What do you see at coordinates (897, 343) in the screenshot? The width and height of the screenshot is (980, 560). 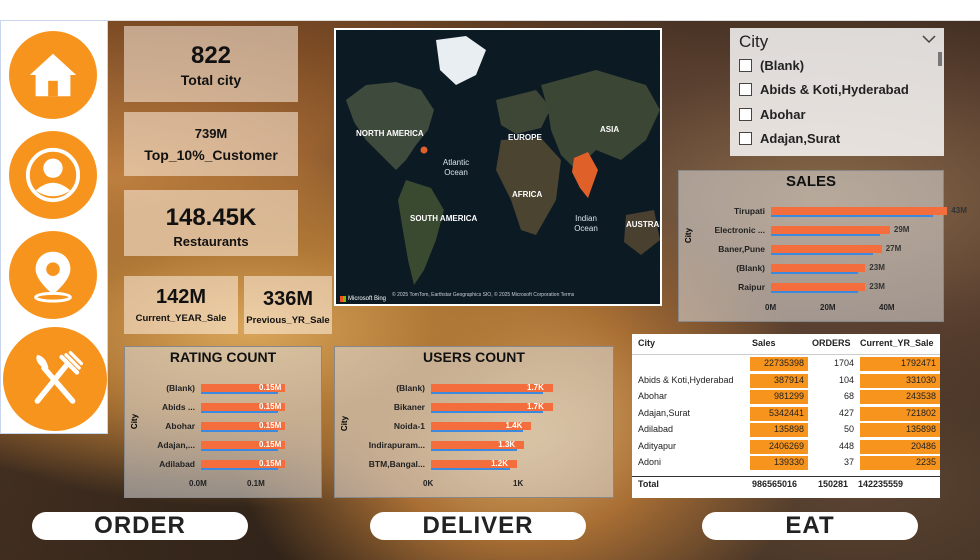 I see `header-current-yr-sale: Current_YR_Sale` at bounding box center [897, 343].